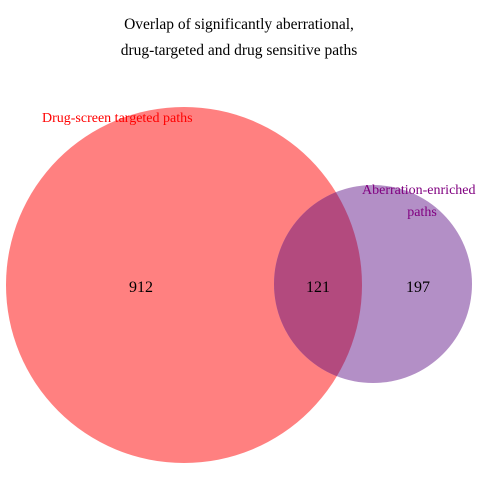  I want to click on count-overlap: 121, so click(318, 287).